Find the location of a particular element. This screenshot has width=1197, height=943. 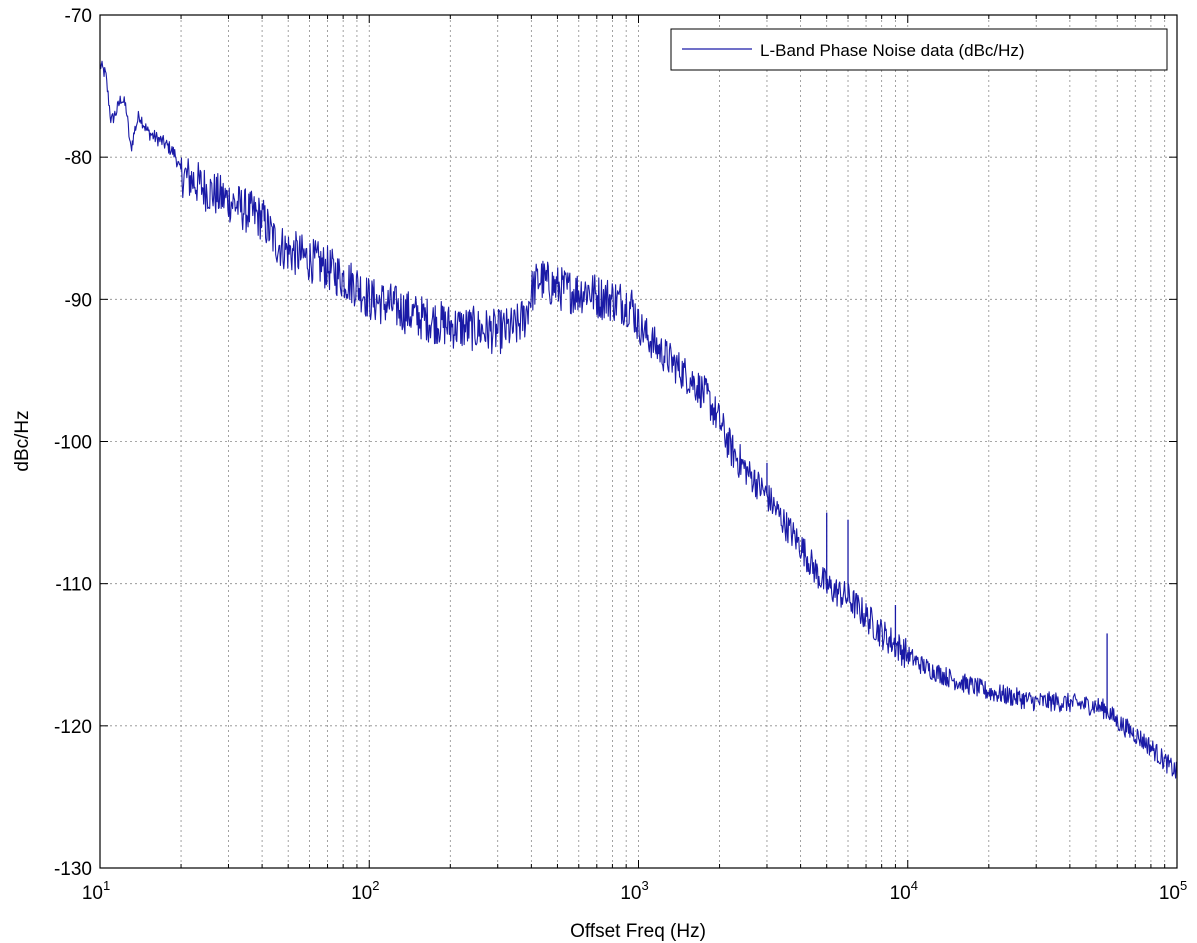

y-tick-label: -90 is located at coordinates (78, 300).